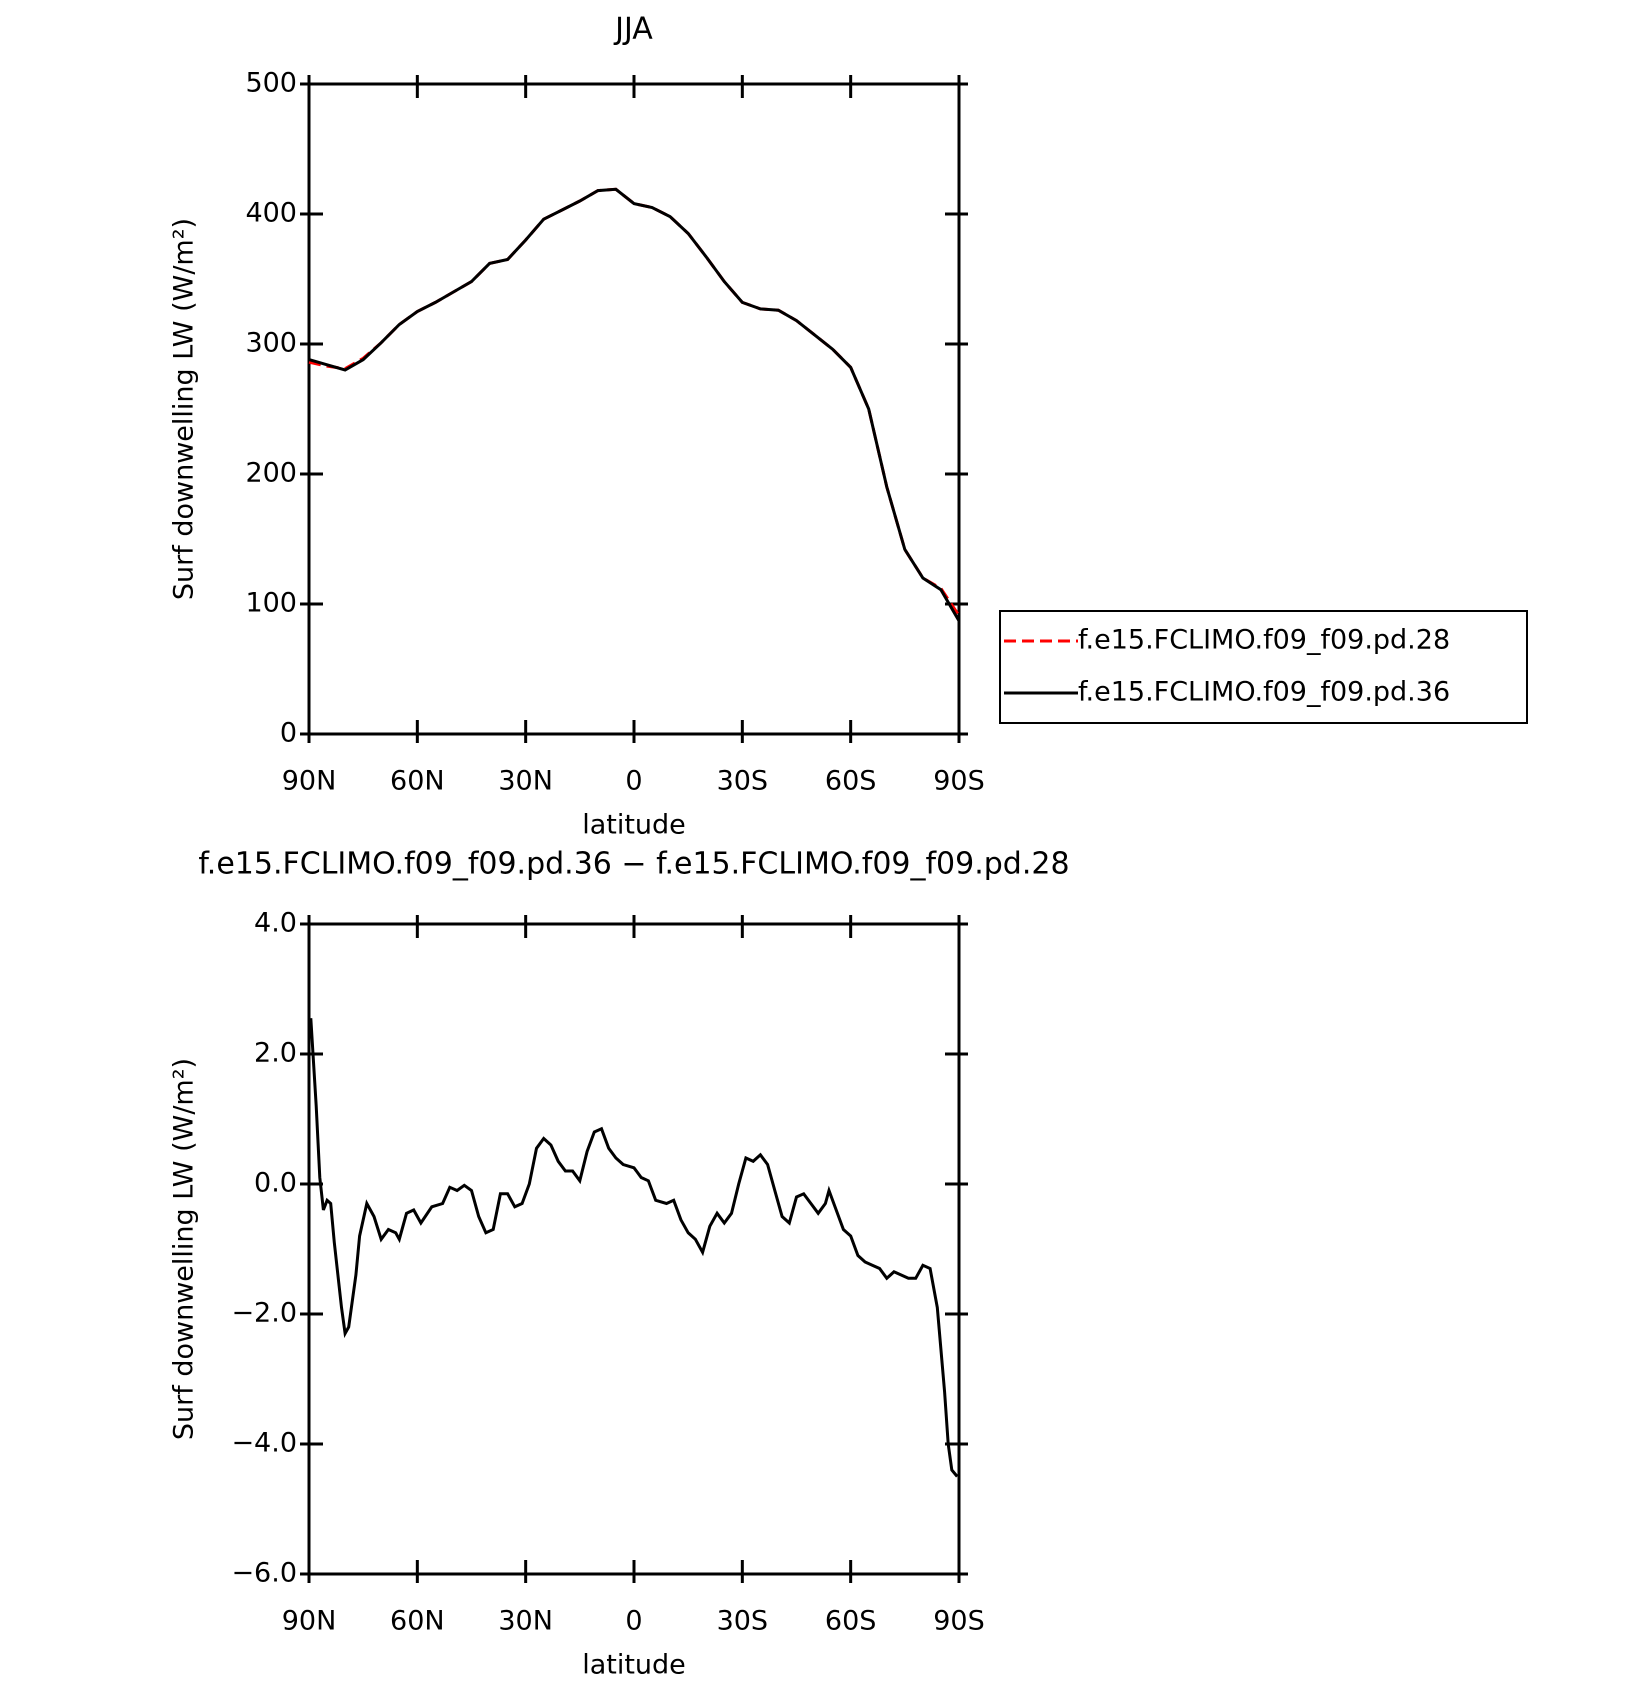 The image size is (1649, 1708). What do you see at coordinates (271, 83) in the screenshot?
I see `y-tick-label: 500` at bounding box center [271, 83].